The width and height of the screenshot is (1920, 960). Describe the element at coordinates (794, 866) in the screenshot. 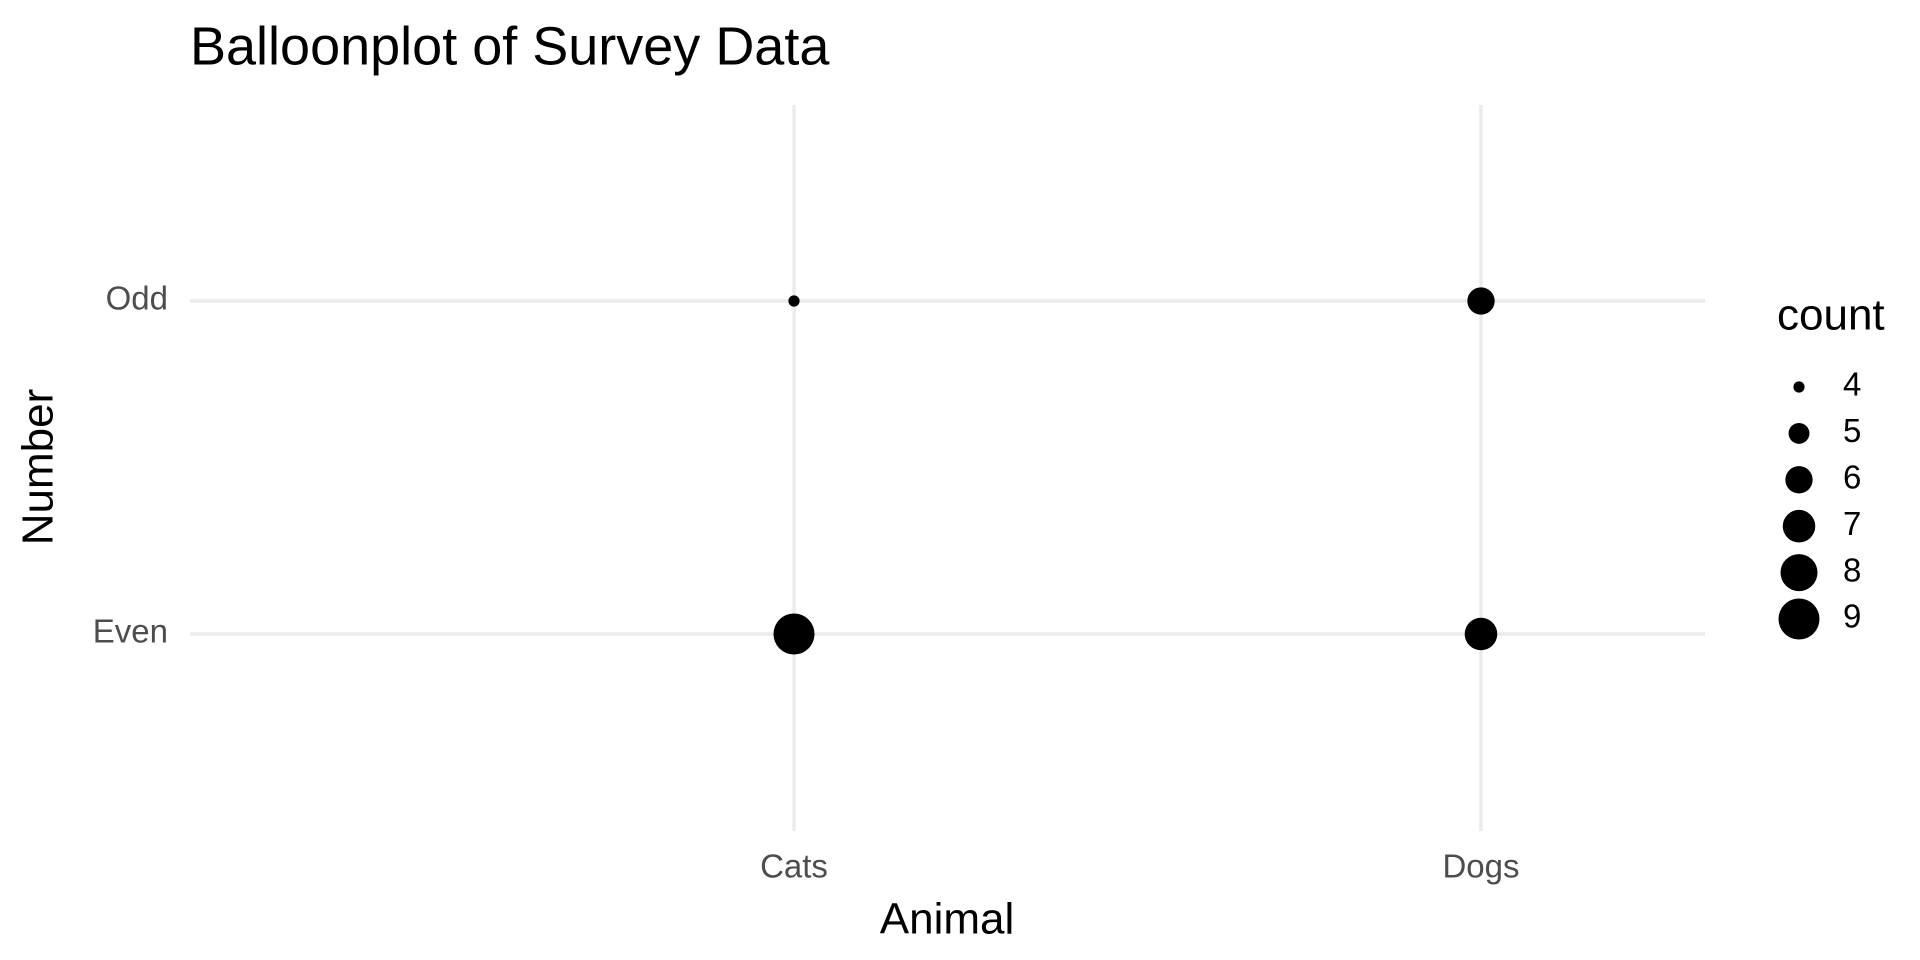

I see `x-tick-label: Cats` at that location.